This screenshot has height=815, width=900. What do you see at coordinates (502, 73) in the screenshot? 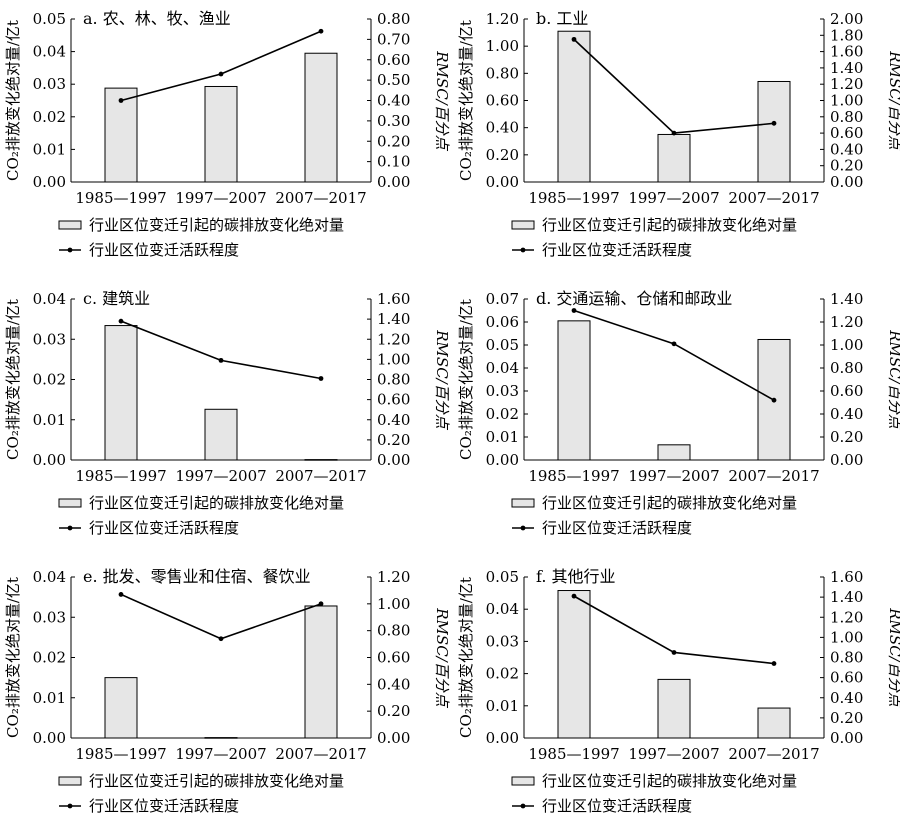
I see `left-tick-label: 0.80` at bounding box center [502, 73].